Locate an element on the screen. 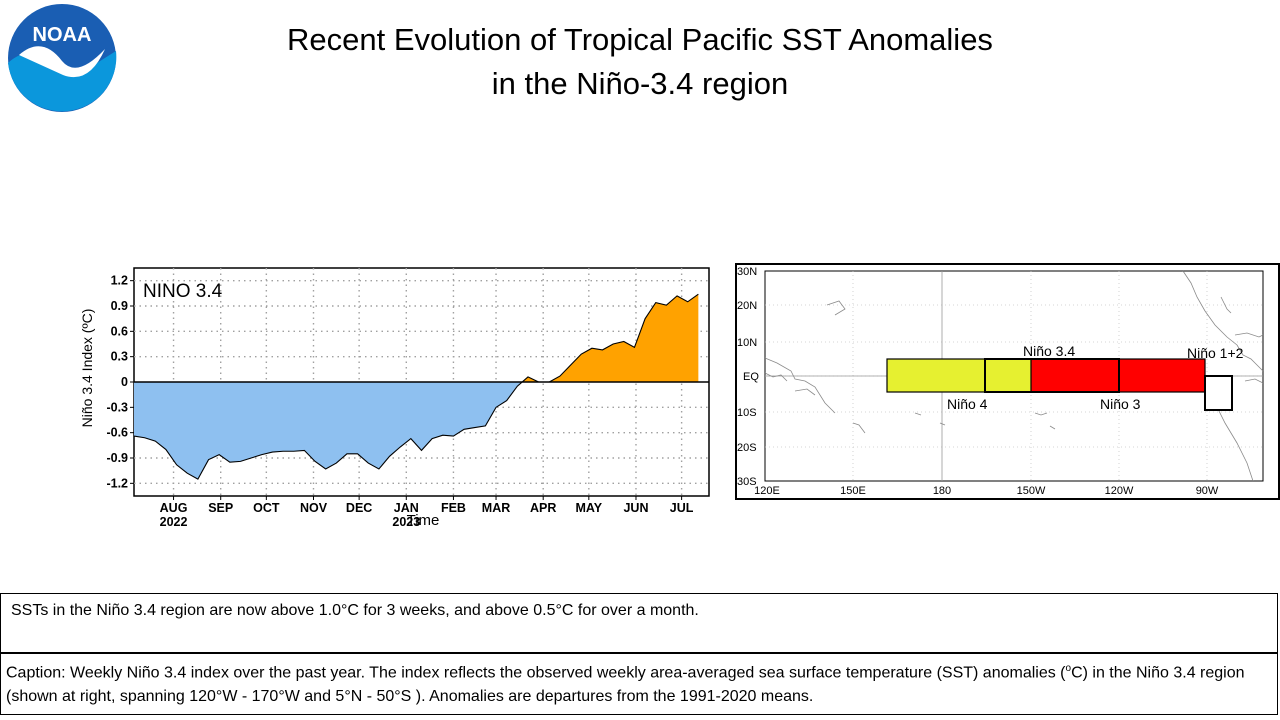  chart-areas is located at coordinates (416, 387).